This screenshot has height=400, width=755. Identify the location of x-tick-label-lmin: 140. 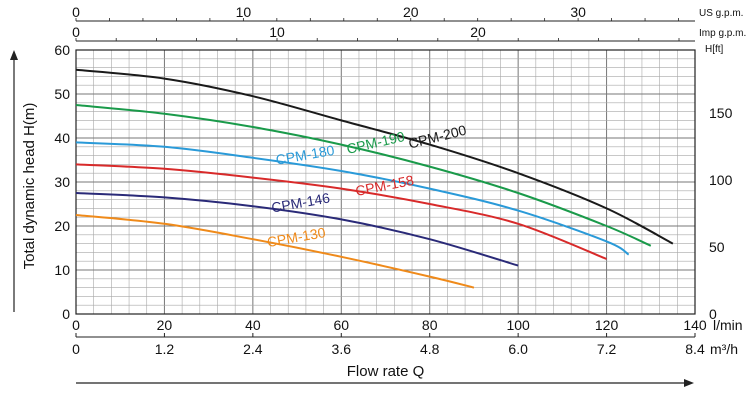
(695, 325).